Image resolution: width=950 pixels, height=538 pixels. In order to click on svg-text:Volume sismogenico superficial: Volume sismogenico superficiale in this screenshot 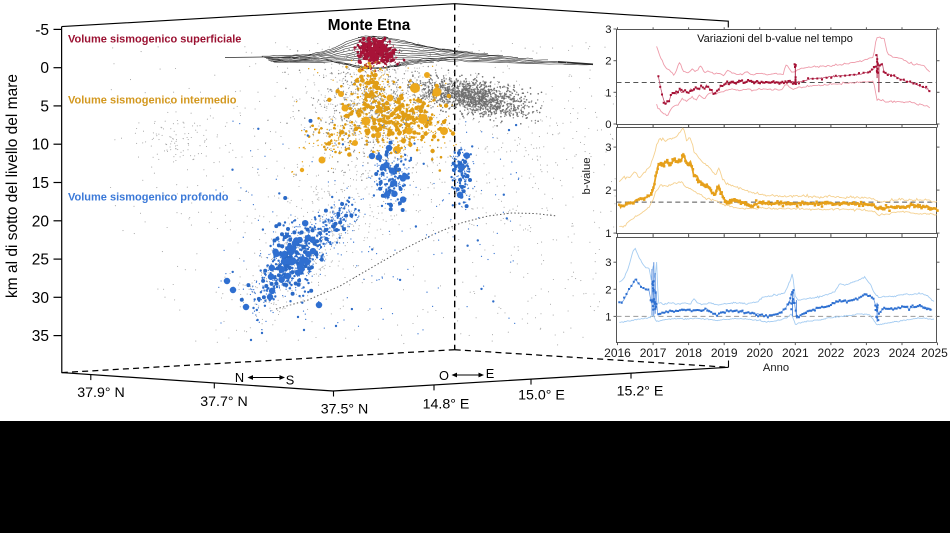, I will do `click(154, 40)`.